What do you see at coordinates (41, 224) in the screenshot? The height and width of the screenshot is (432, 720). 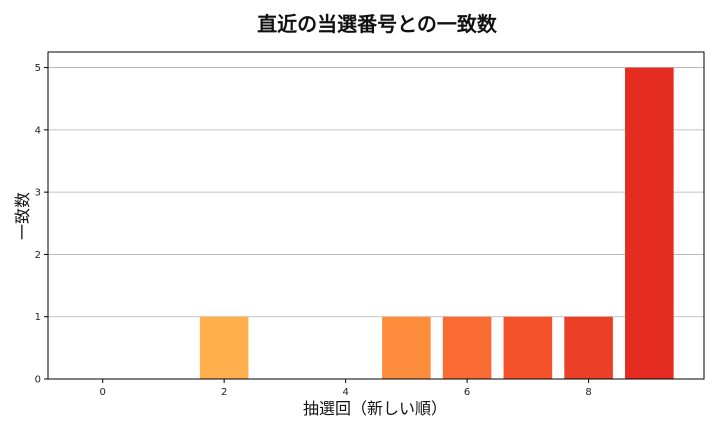 I see `y-axis-ticks: 0 1 2 3 4 5` at bounding box center [41, 224].